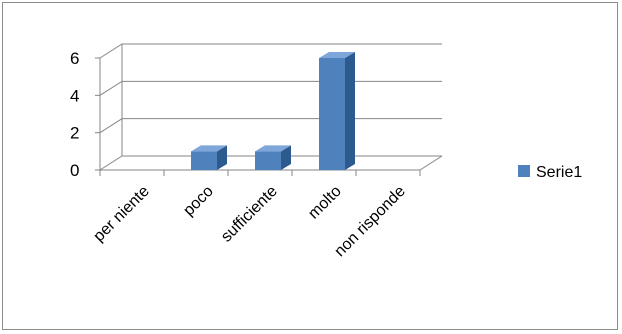 Image resolution: width=622 pixels, height=334 pixels. I want to click on legend-swatch, so click(524, 171).